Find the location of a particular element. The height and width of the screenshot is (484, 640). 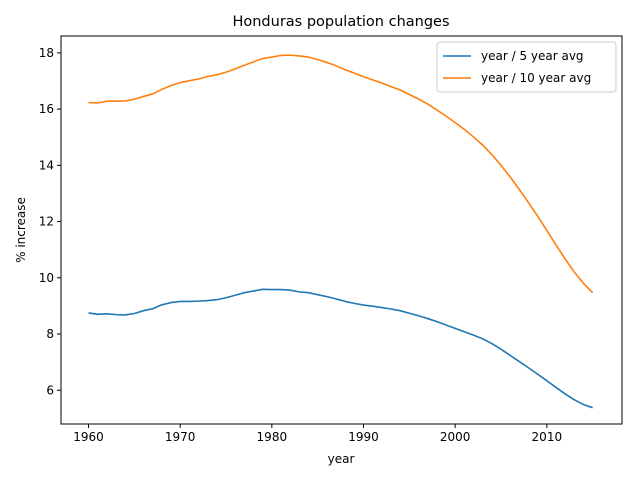

y-tick-label: 12 is located at coordinates (46, 222).